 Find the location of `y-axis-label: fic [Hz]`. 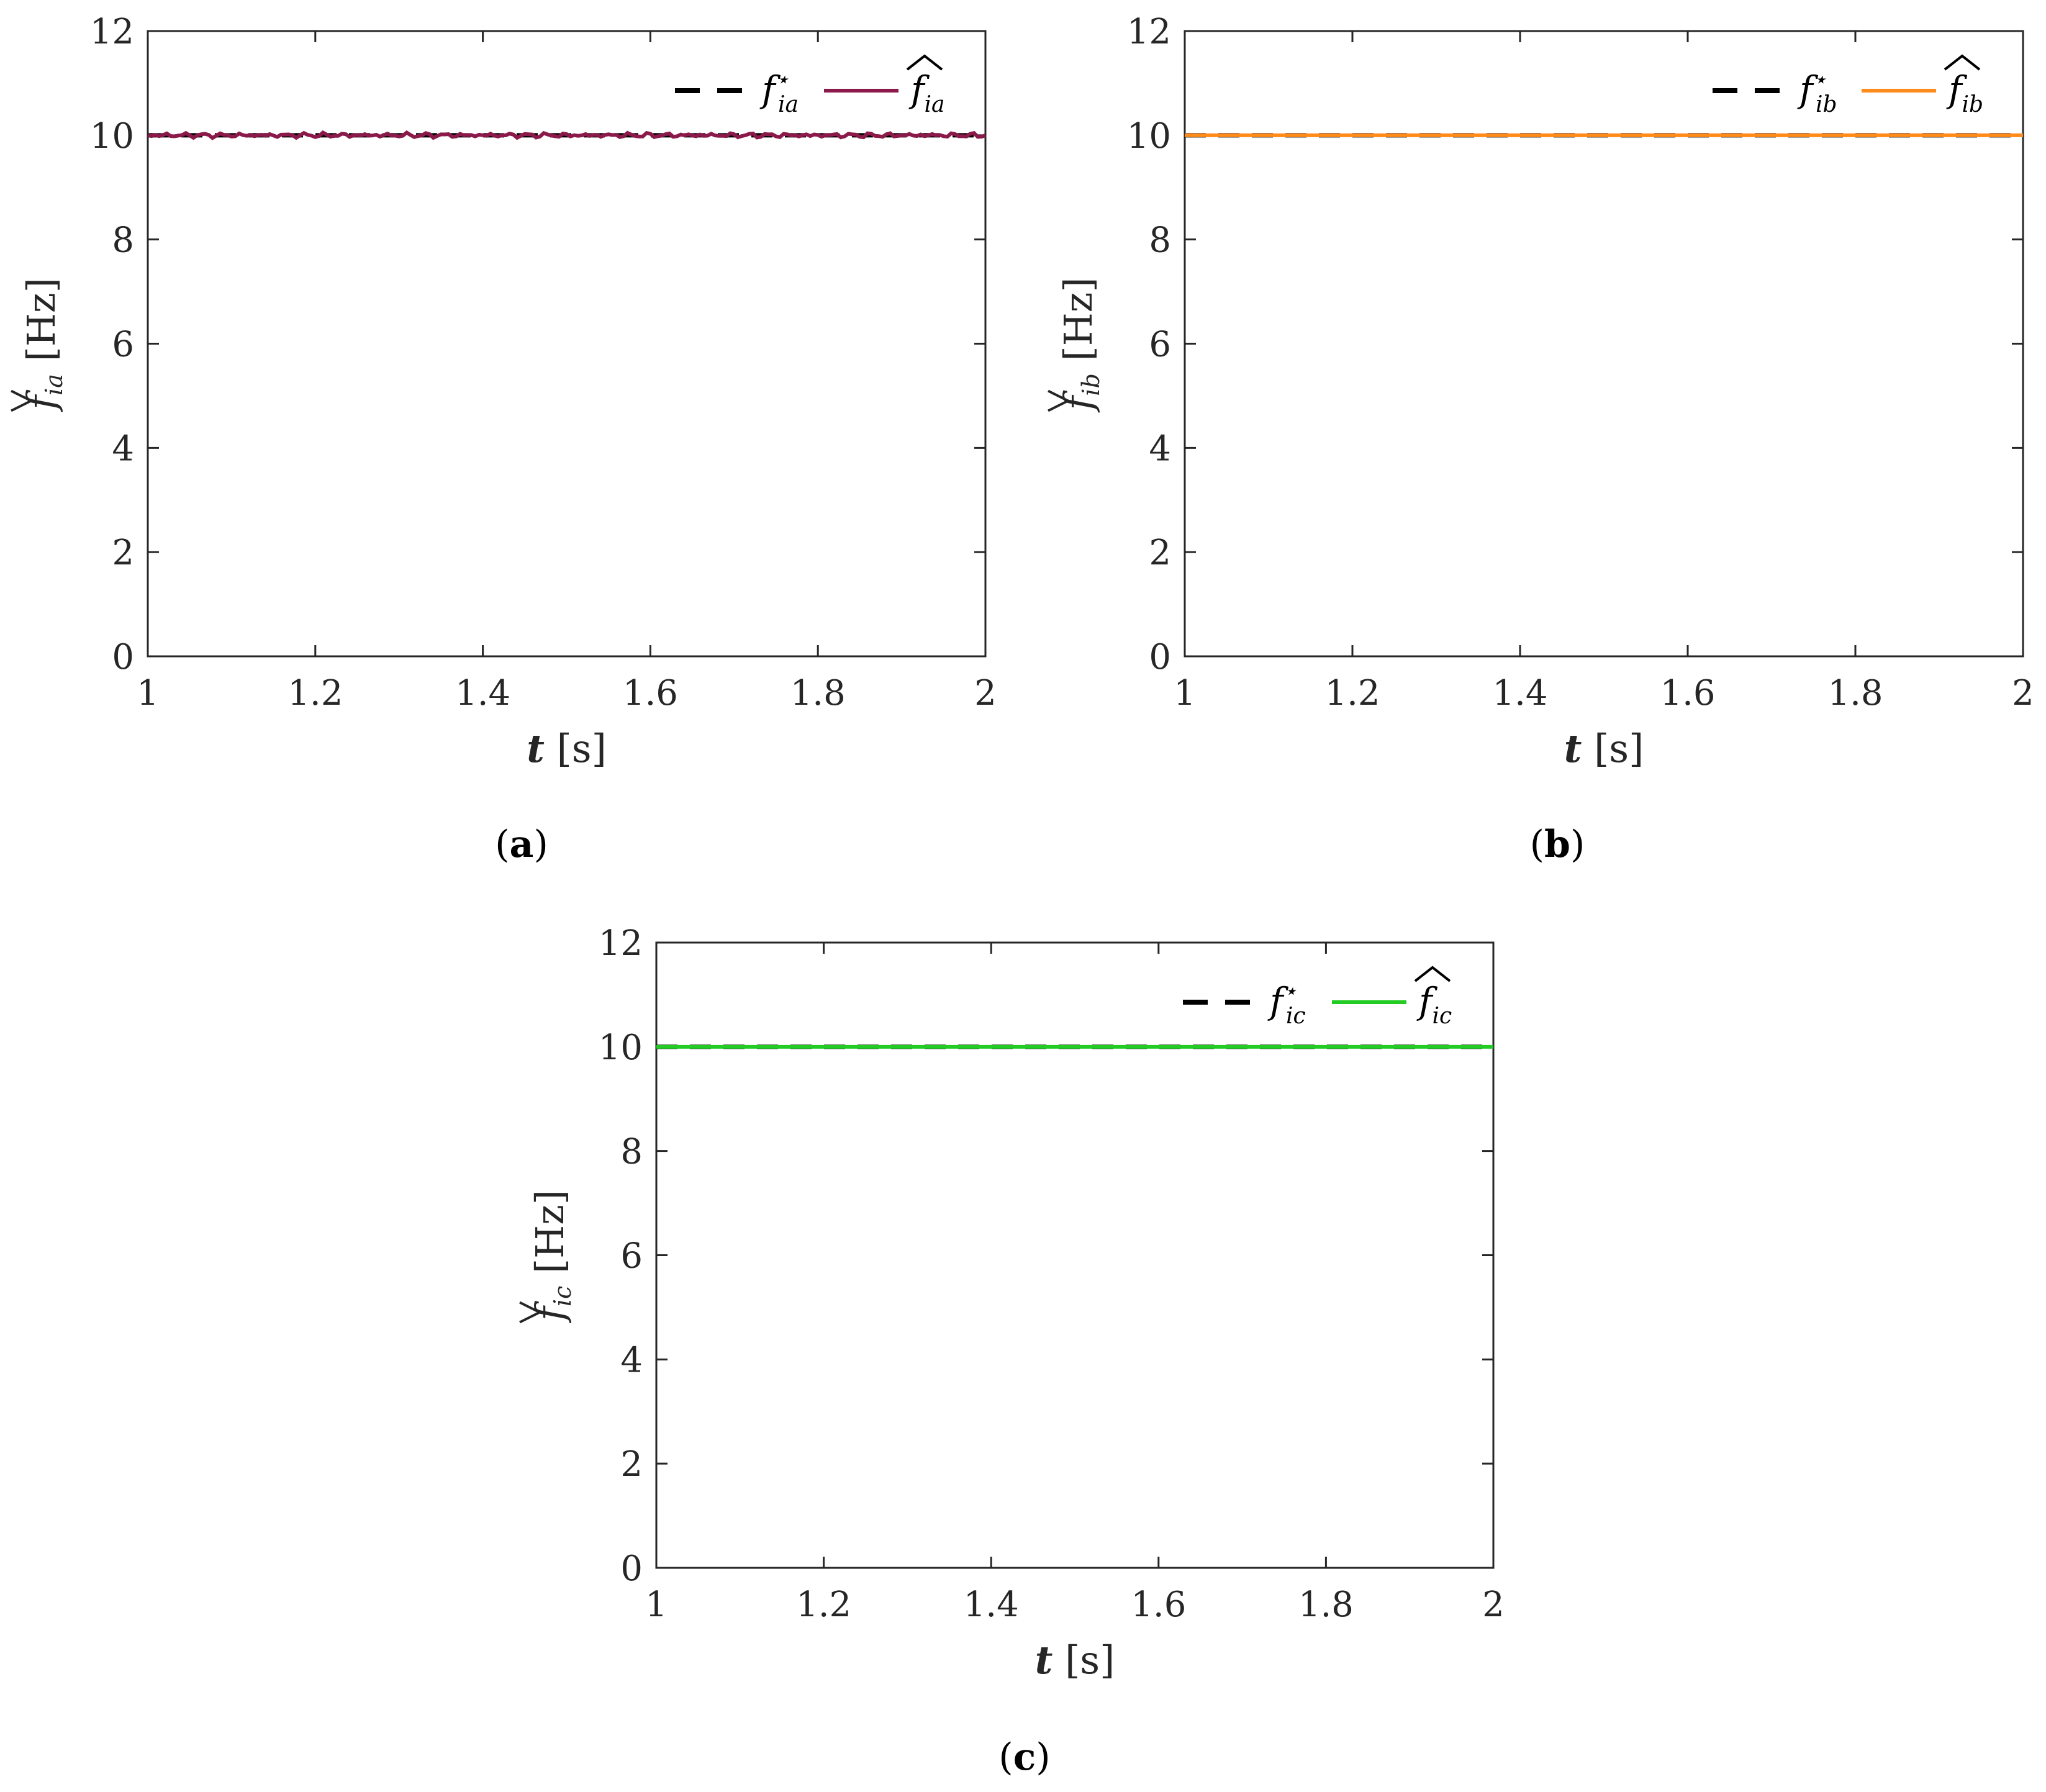

y-axis-label: fic [Hz] is located at coordinates (551, 1256).